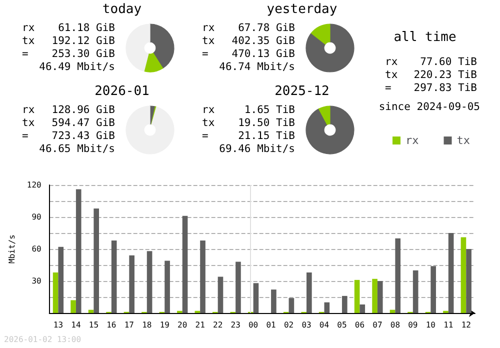  What do you see at coordinates (12, 249) in the screenshot?
I see `y-axis-title: Mbit/s` at bounding box center [12, 249].